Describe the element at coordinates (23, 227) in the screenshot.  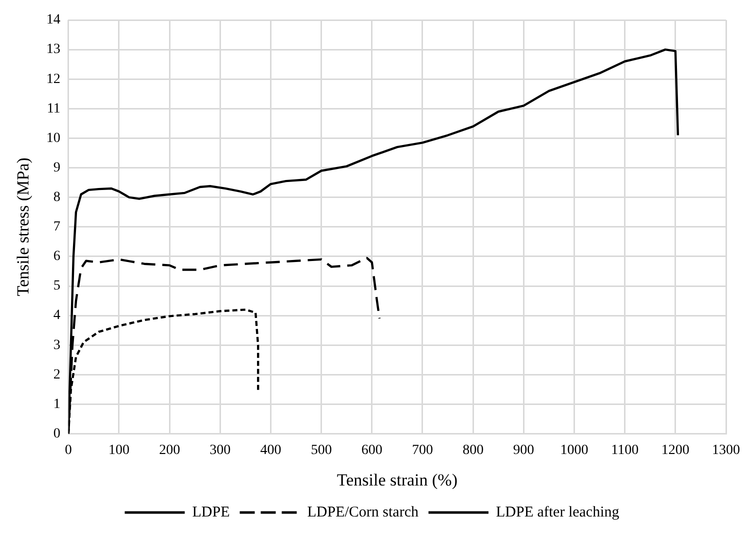
I see `y-axis-title: Tensile stress (MPa)` at that location.